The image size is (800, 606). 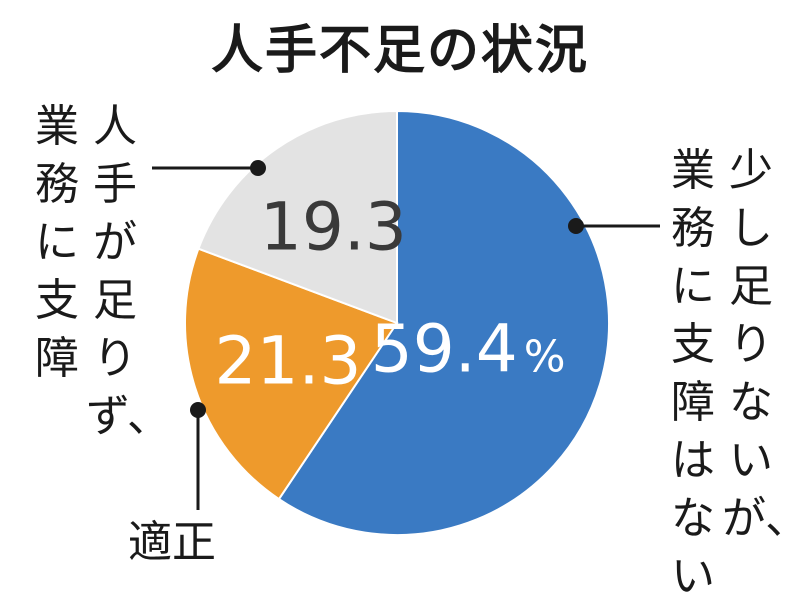 I want to click on chart-title: 人手不足の状況, so click(x=399, y=51).